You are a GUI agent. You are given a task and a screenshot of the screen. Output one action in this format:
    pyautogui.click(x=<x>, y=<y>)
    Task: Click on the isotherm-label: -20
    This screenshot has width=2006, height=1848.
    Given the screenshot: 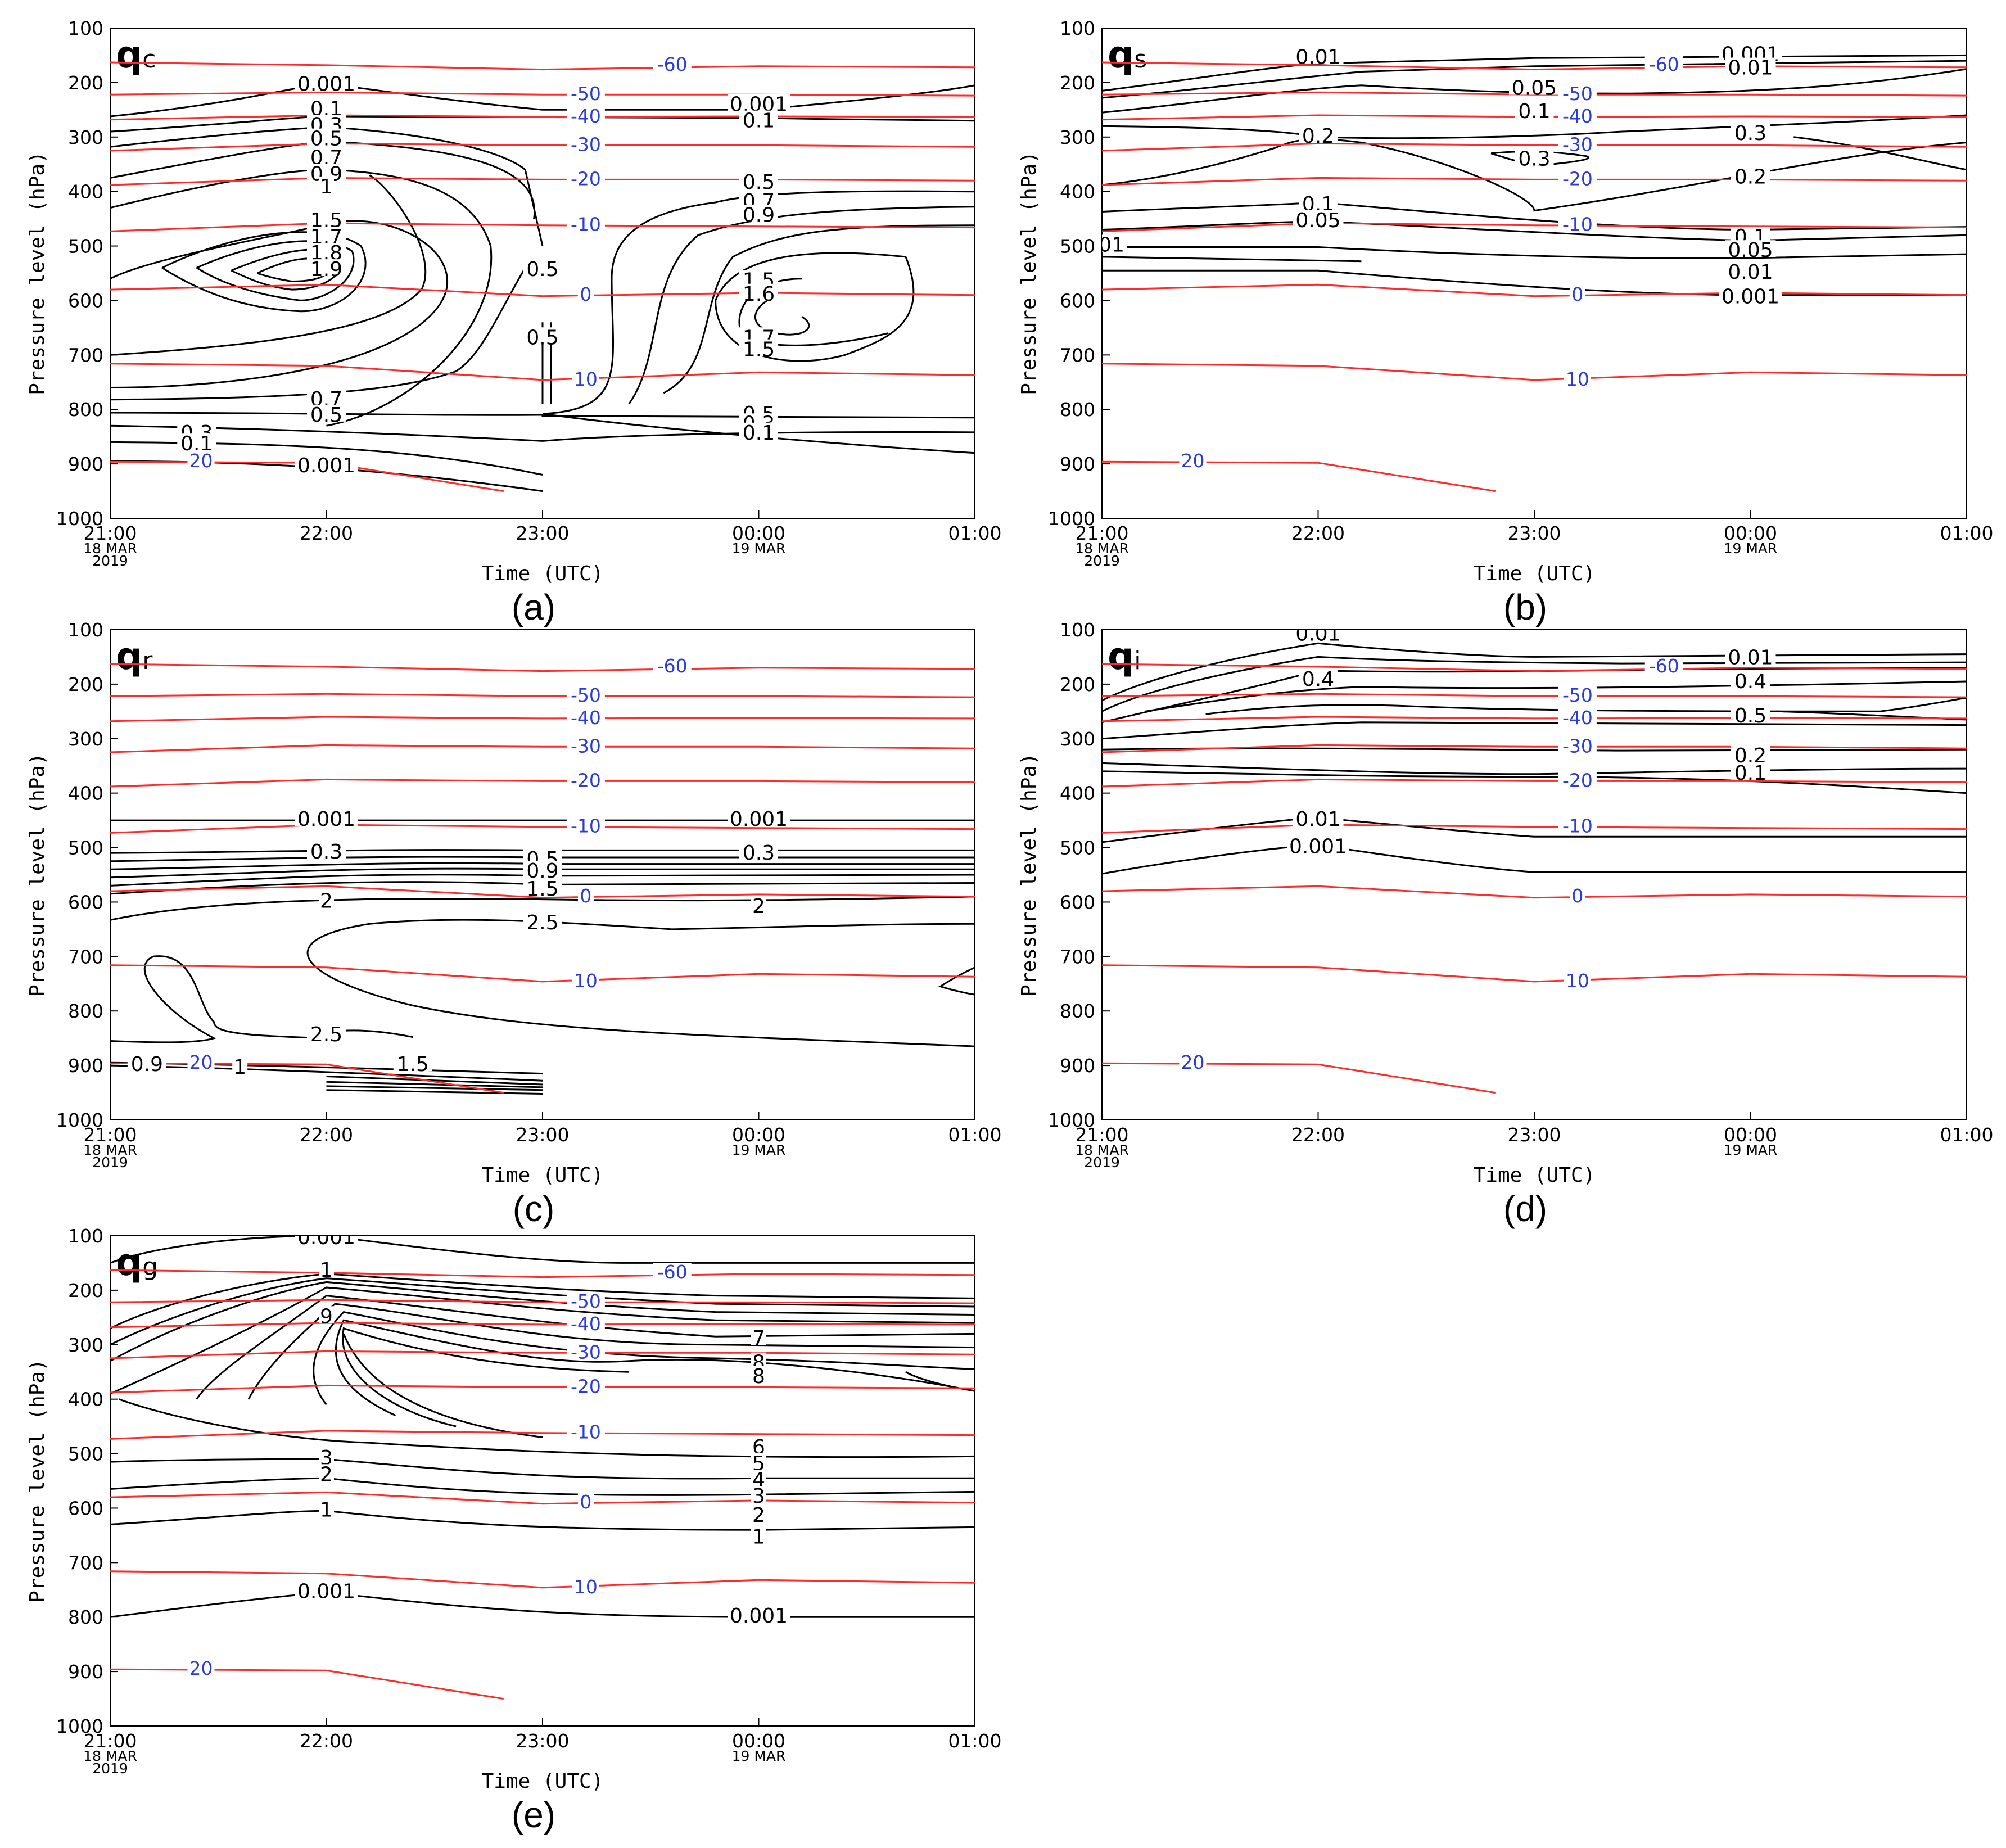 What is the action you would take?
    pyautogui.click(x=586, y=178)
    